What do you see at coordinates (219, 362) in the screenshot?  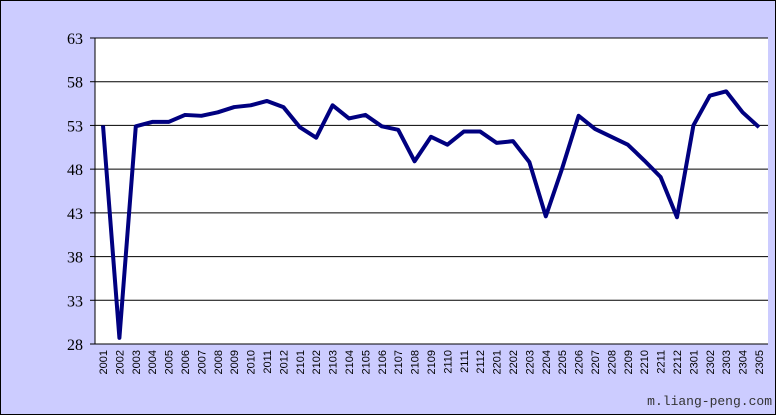 I see `x-tick-label: 2008` at bounding box center [219, 362].